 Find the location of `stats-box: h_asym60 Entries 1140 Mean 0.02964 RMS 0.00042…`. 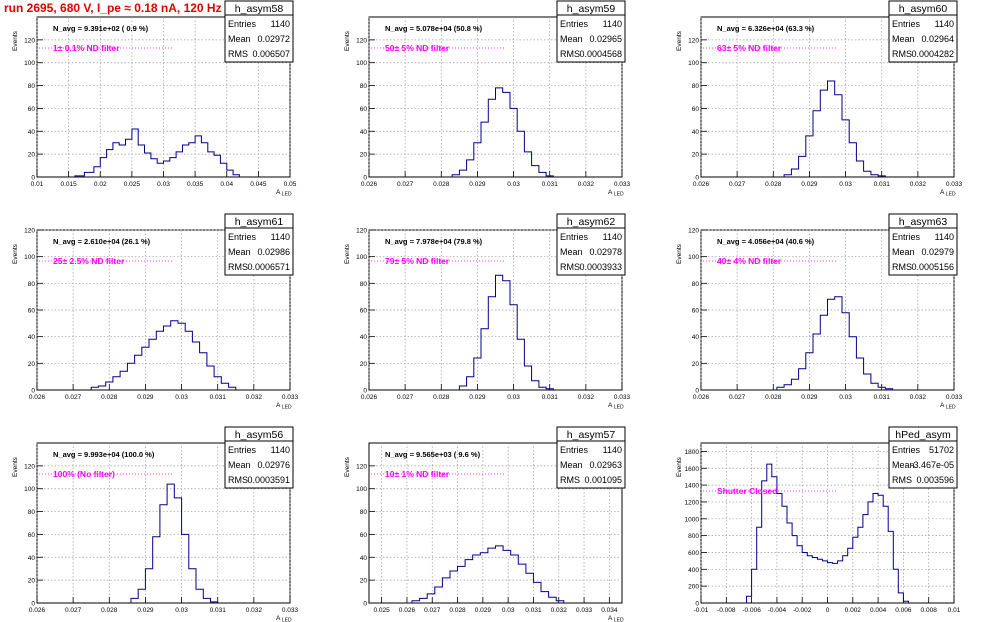

stats-box: h_asym60 Entries 1140 Mean 0.02964 RMS 0.00042… is located at coordinates (923, 31).